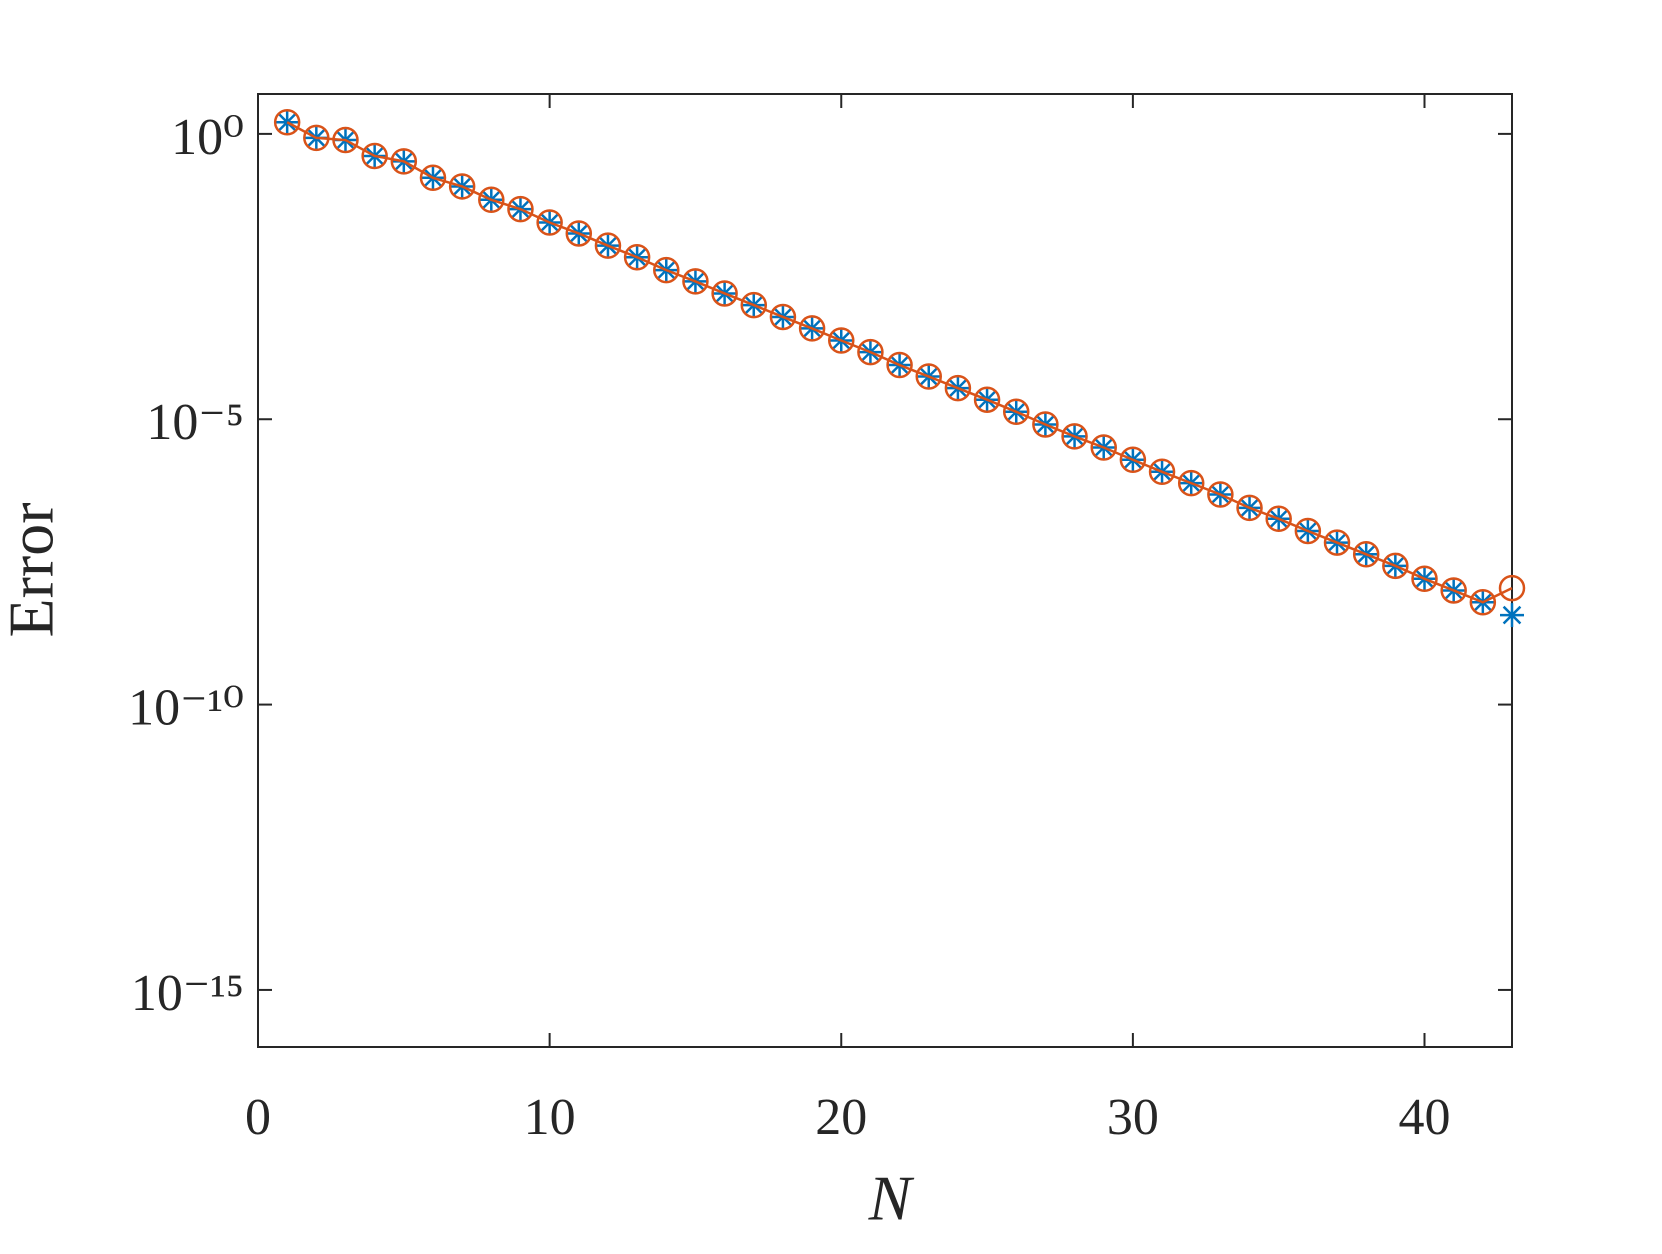 The width and height of the screenshot is (1662, 1254). I want to click on y-tick-label: 10⁰, so click(207, 137).